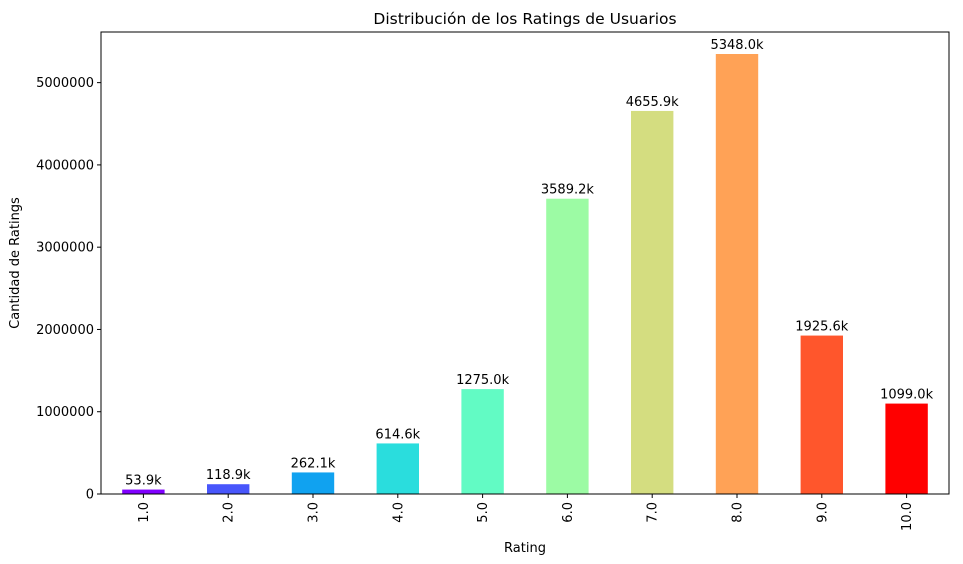 Image resolution: width=963 pixels, height=564 pixels. What do you see at coordinates (398, 512) in the screenshot?
I see `x-tick-label: 4.0` at bounding box center [398, 512].